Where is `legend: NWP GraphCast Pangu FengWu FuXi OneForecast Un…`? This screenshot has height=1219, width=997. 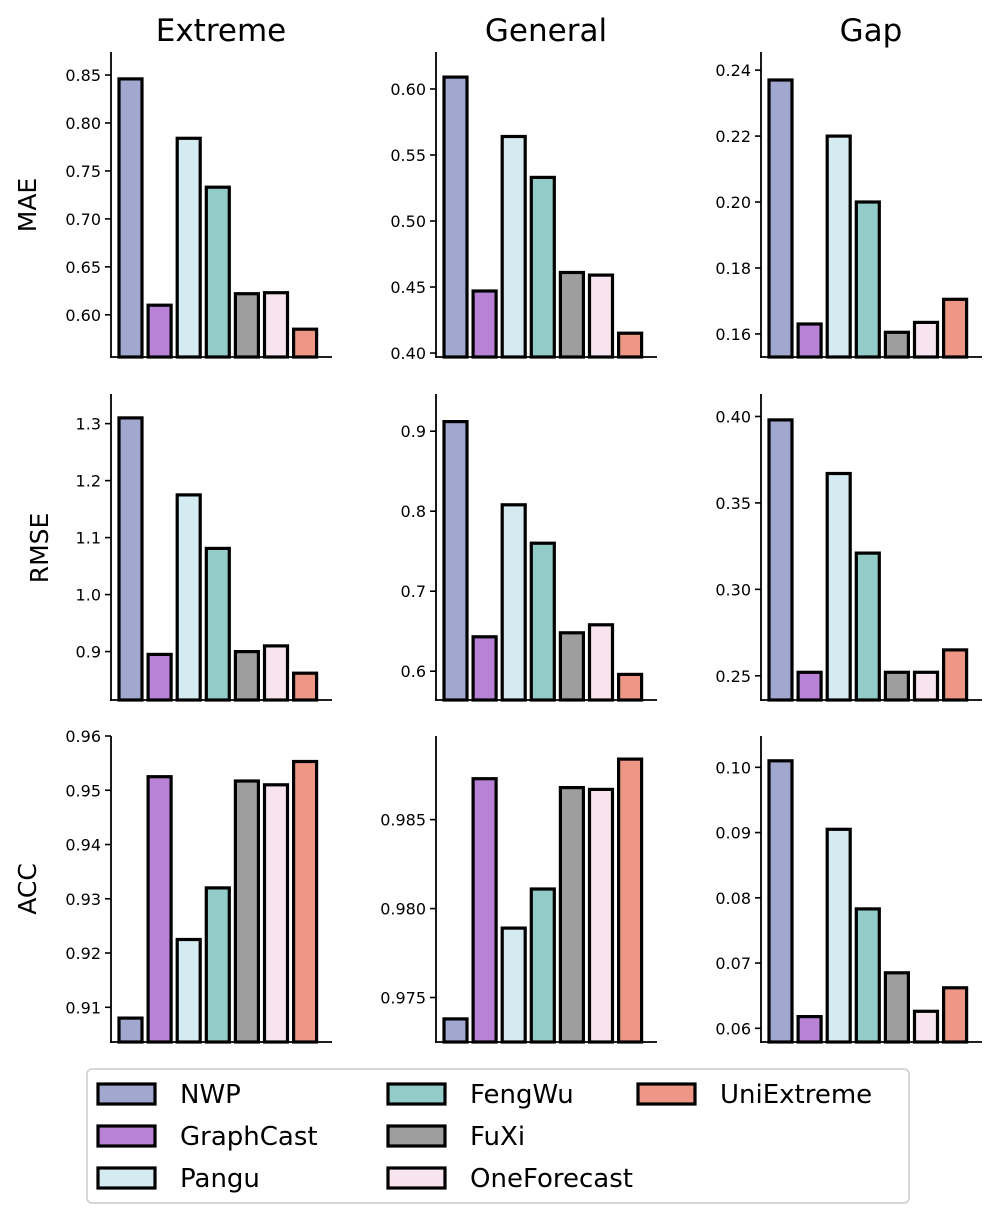 legend: NWP GraphCast Pangu FengWu FuXi OneForecast Un… is located at coordinates (498, 1136).